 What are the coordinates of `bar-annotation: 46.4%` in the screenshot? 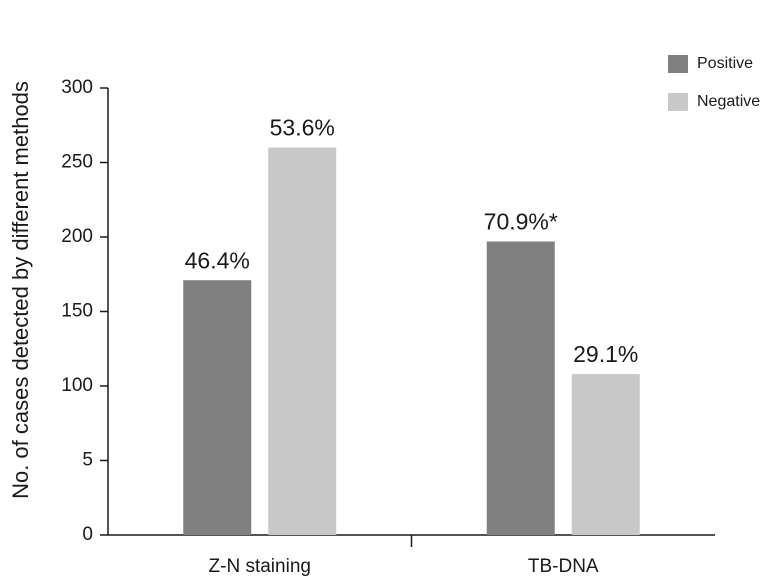 It's located at (217, 260).